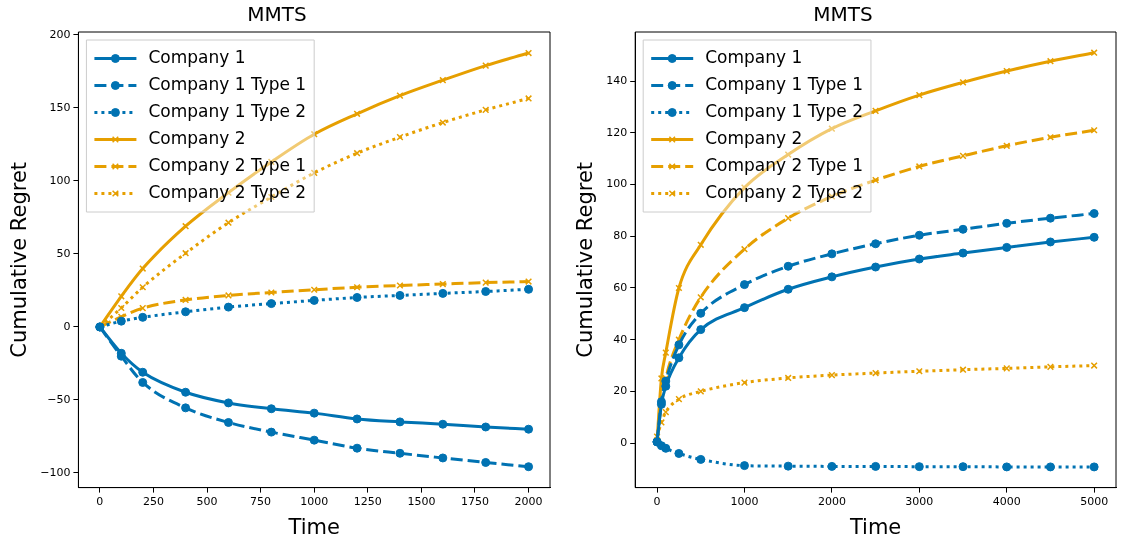  Describe the element at coordinates (59, 399) in the screenshot. I see `y-tick-label: −50` at that location.